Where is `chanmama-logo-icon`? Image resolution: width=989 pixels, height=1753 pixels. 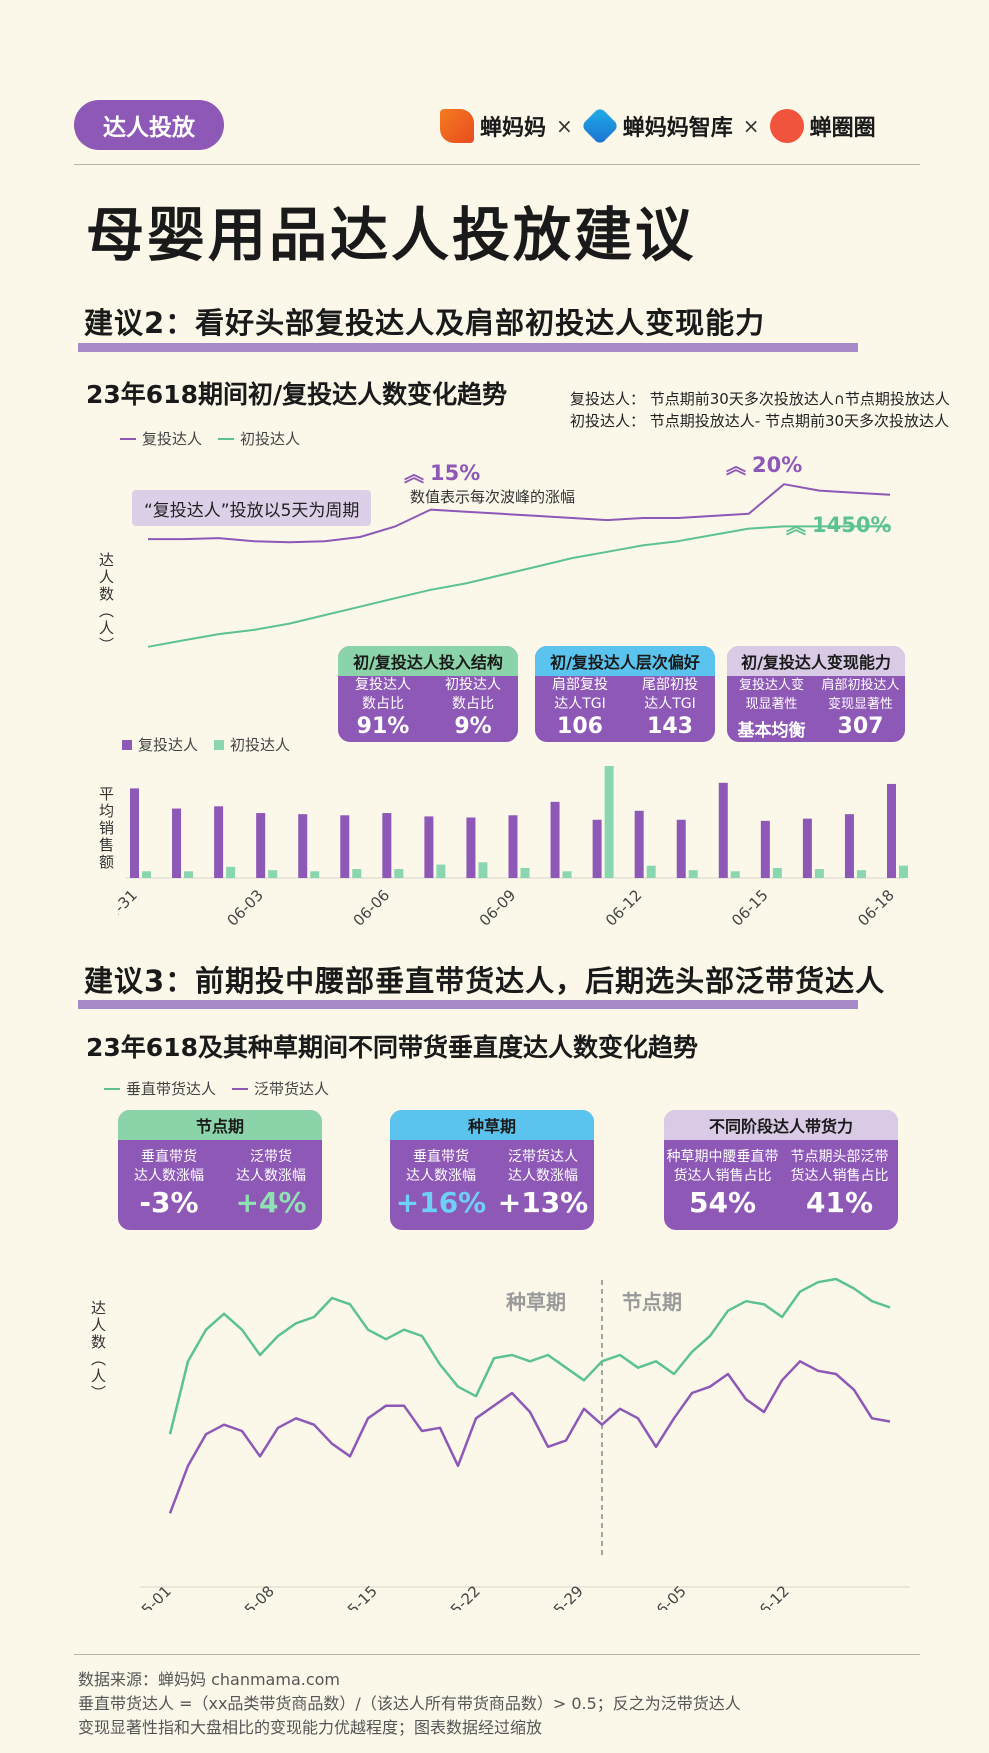
chanmama-logo-icon is located at coordinates (457, 126).